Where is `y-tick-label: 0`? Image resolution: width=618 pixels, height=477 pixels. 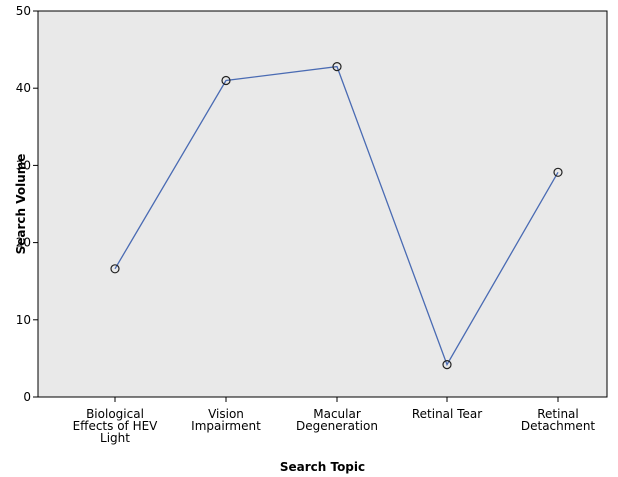 y-tick-label: 0 is located at coordinates (27, 397).